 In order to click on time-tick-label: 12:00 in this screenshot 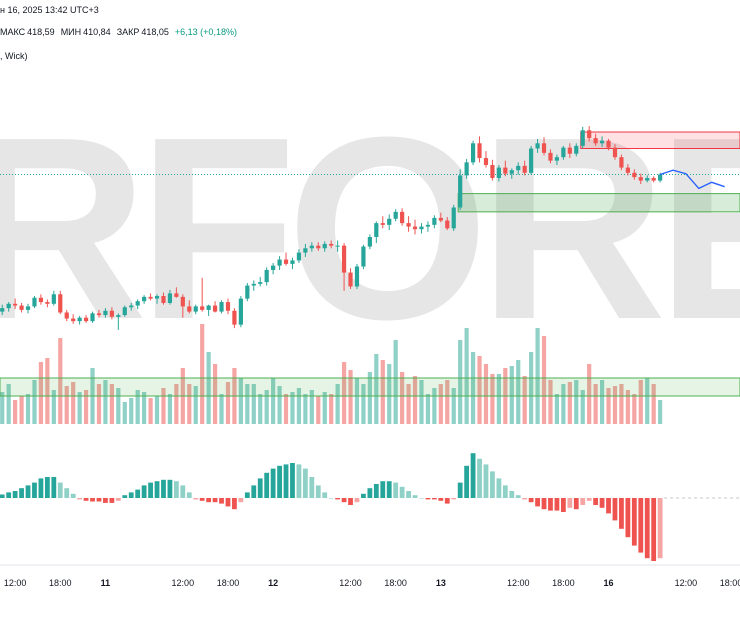, I will do `click(15, 583)`.